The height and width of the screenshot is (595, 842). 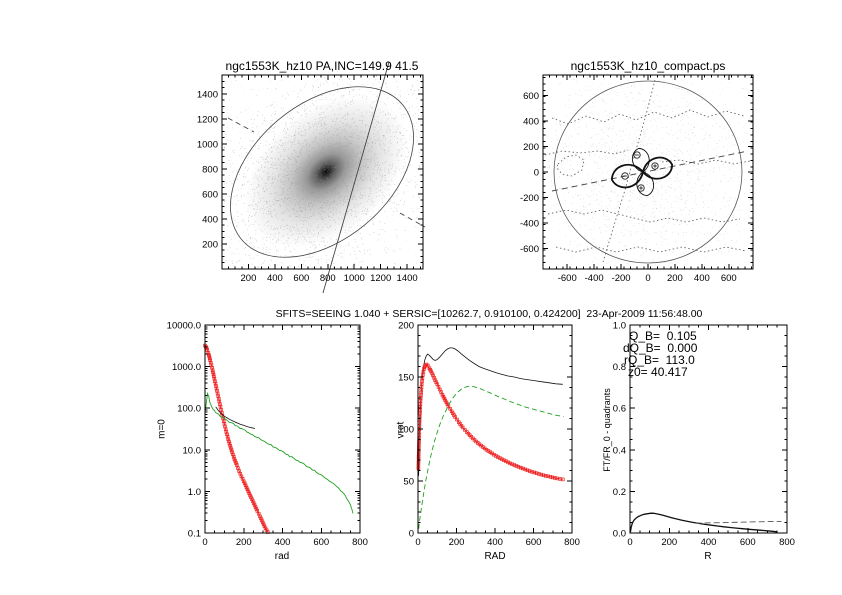 What do you see at coordinates (495, 556) in the screenshot?
I see `xaxis-label-RAD: RAD` at bounding box center [495, 556].